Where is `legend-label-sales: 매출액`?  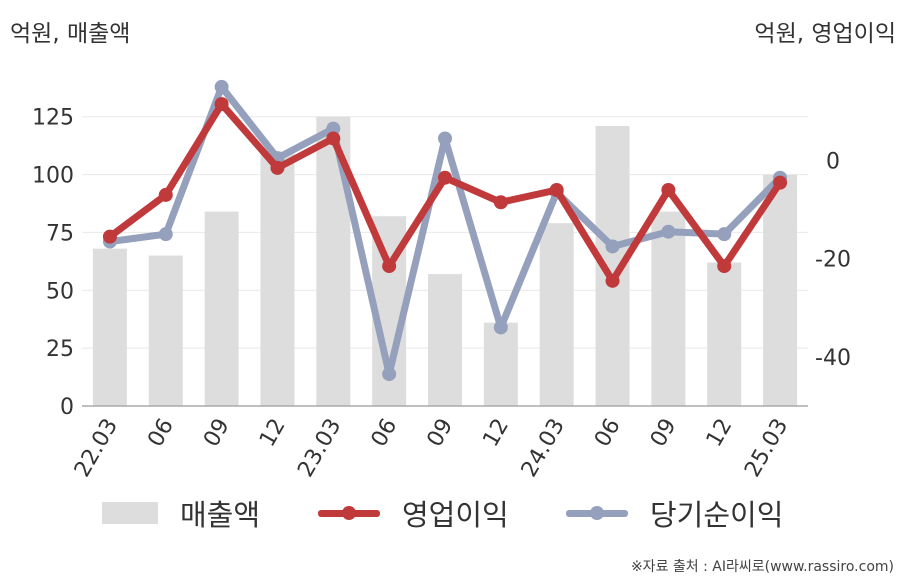 legend-label-sales: 매출액 is located at coordinates (220, 515).